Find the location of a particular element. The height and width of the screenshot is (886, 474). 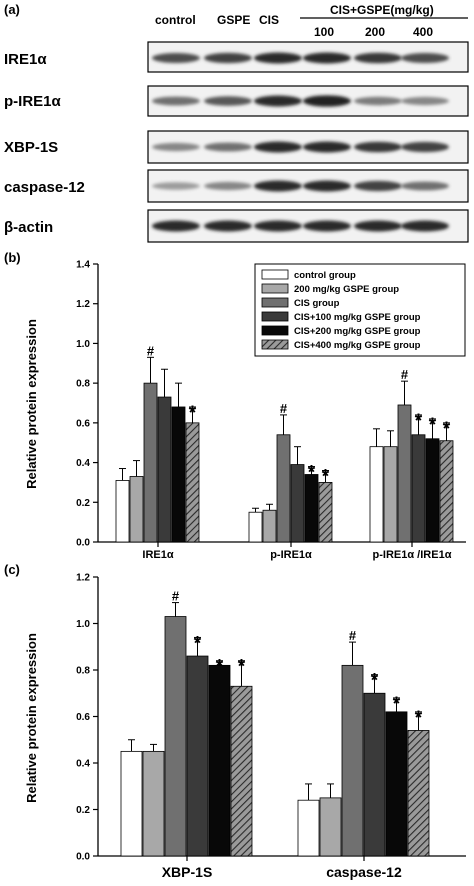

y-tick-label: 1.2 is located at coordinates (83, 304).